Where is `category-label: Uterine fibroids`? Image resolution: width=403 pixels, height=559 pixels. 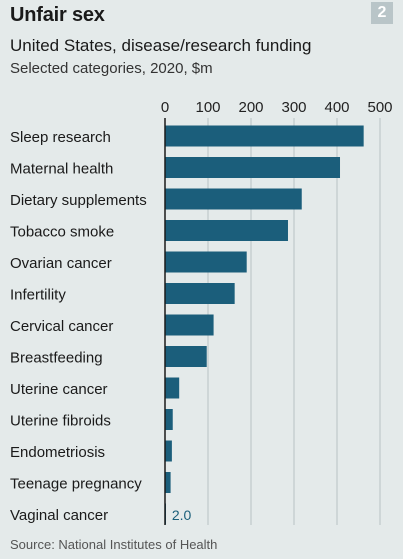 category-label: Uterine fibroids is located at coordinates (60, 421).